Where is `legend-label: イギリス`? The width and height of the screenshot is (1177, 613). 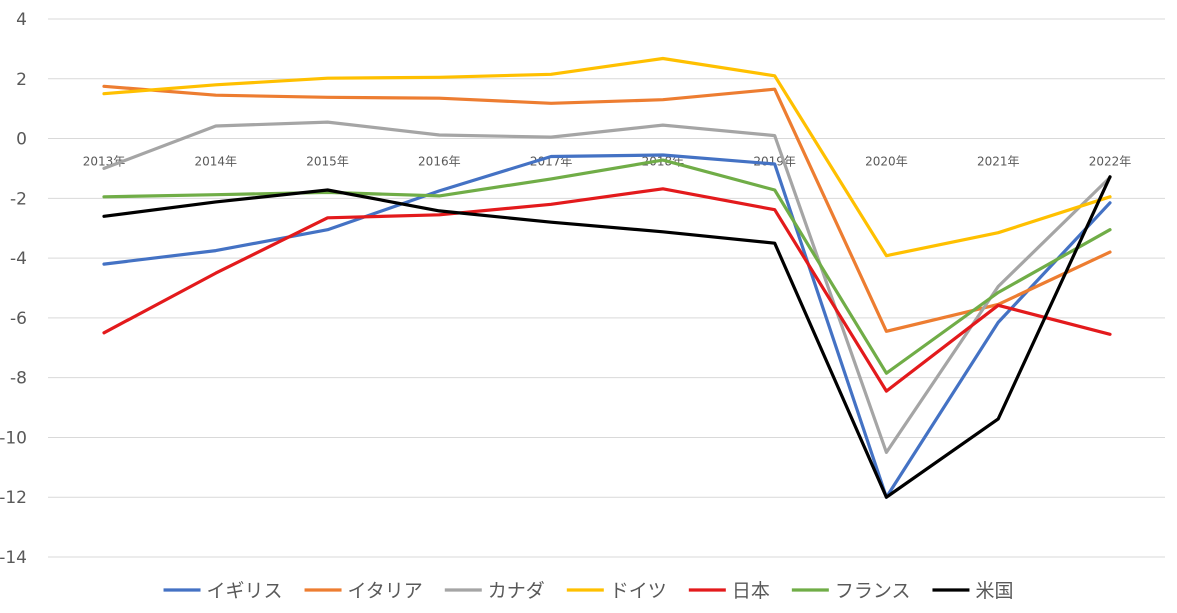 legend-label: イギリス is located at coordinates (245, 591).